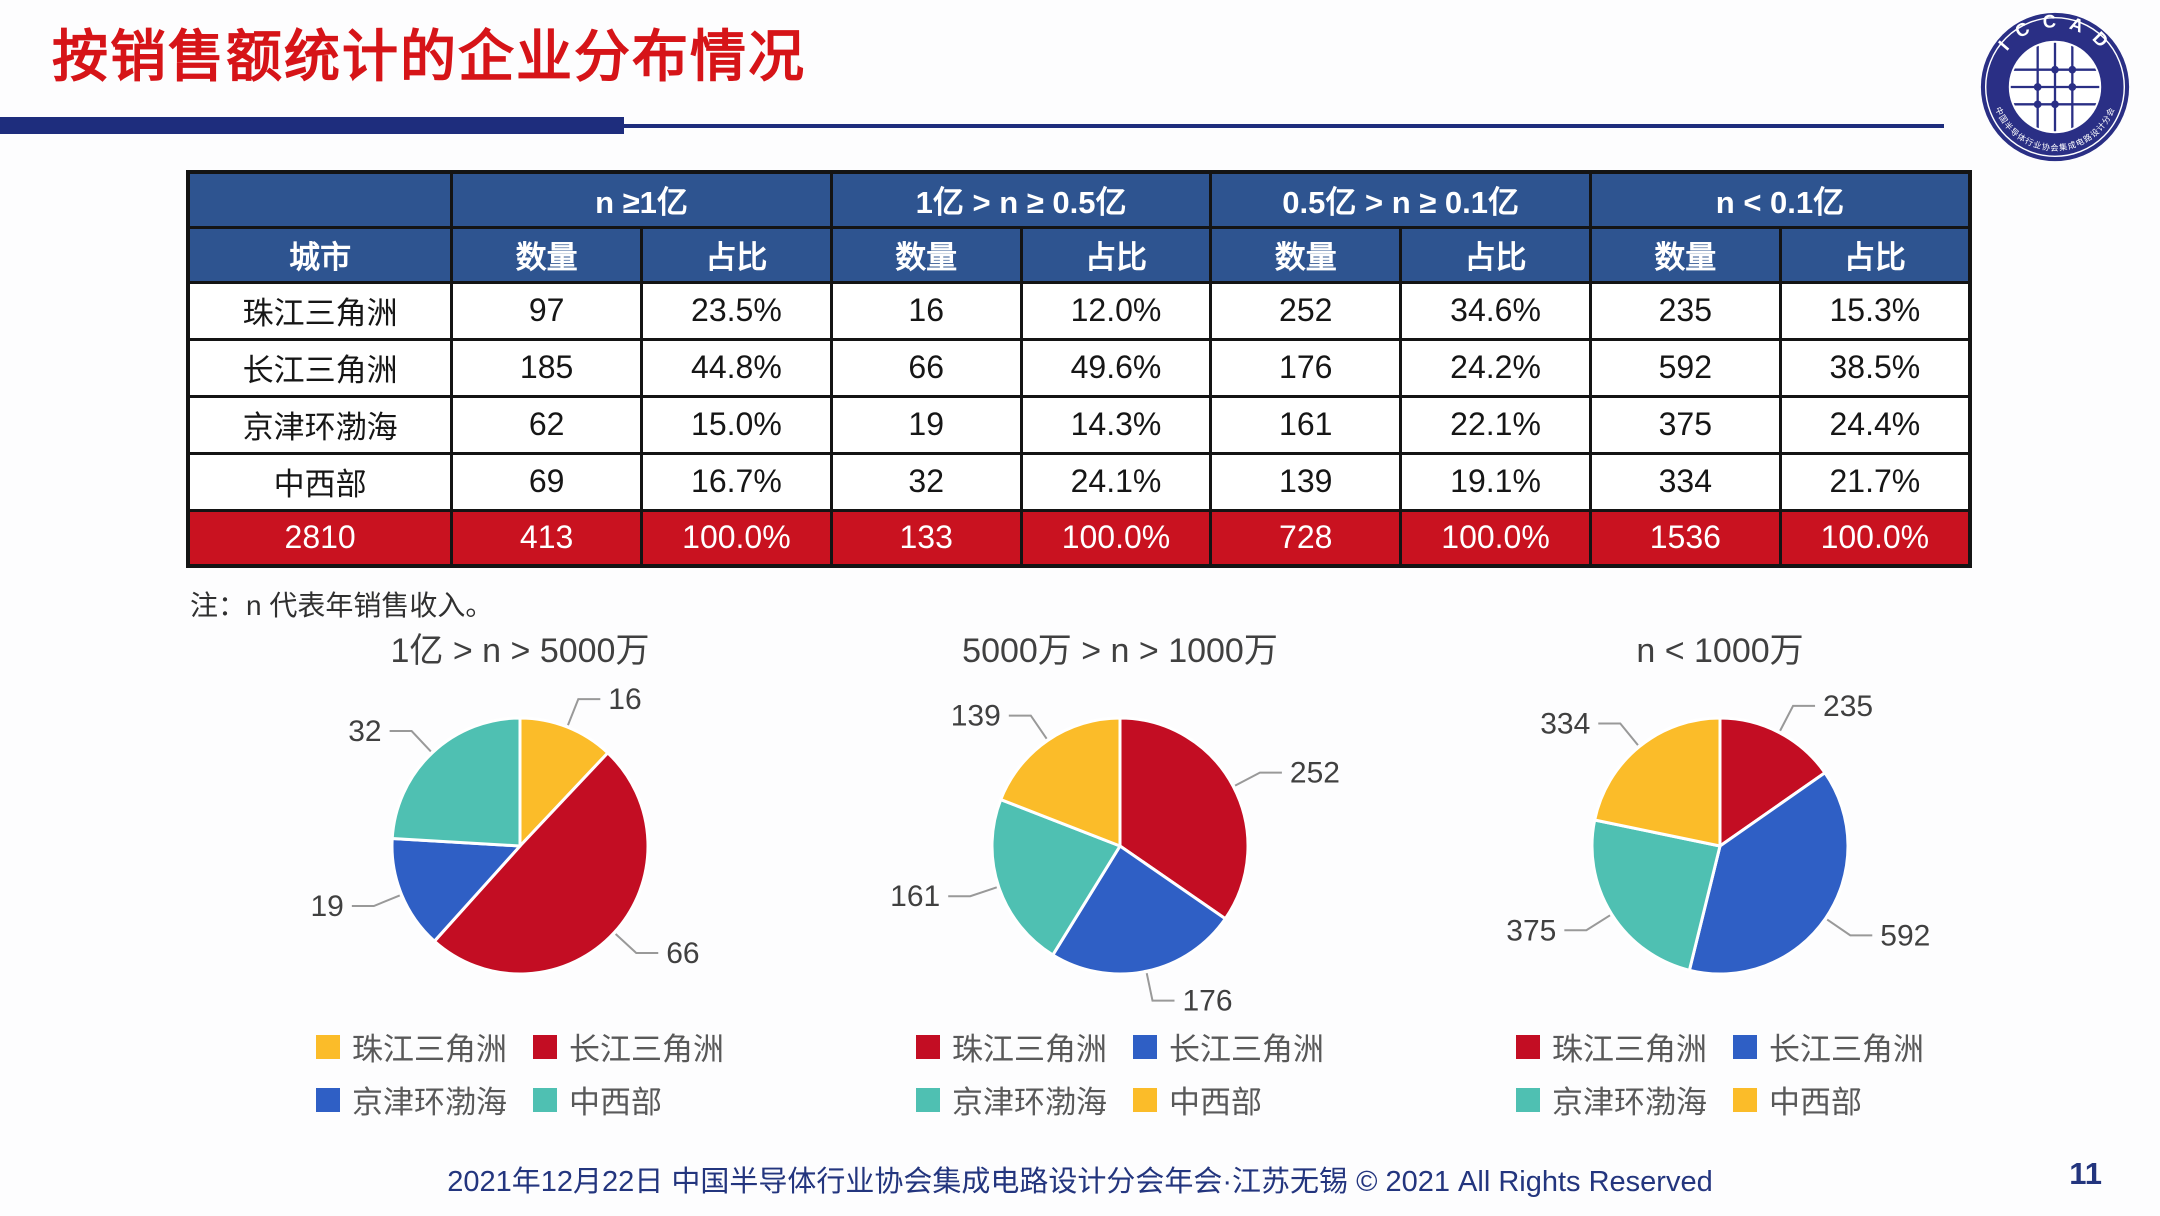 This screenshot has height=1216, width=2160. I want to click on value-cell: 24.4%, so click(1875, 424).